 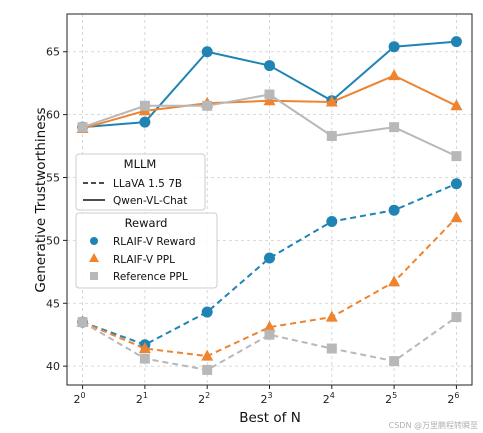 I want to click on x-tick-label: 22, so click(x=204, y=398).